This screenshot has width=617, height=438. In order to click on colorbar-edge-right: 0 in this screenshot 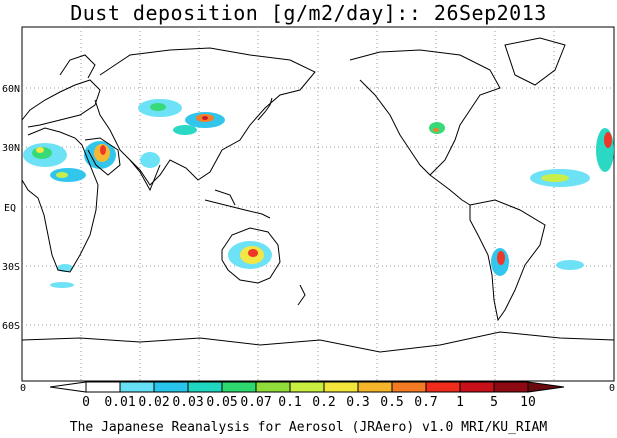, I will do `click(612, 388)`.